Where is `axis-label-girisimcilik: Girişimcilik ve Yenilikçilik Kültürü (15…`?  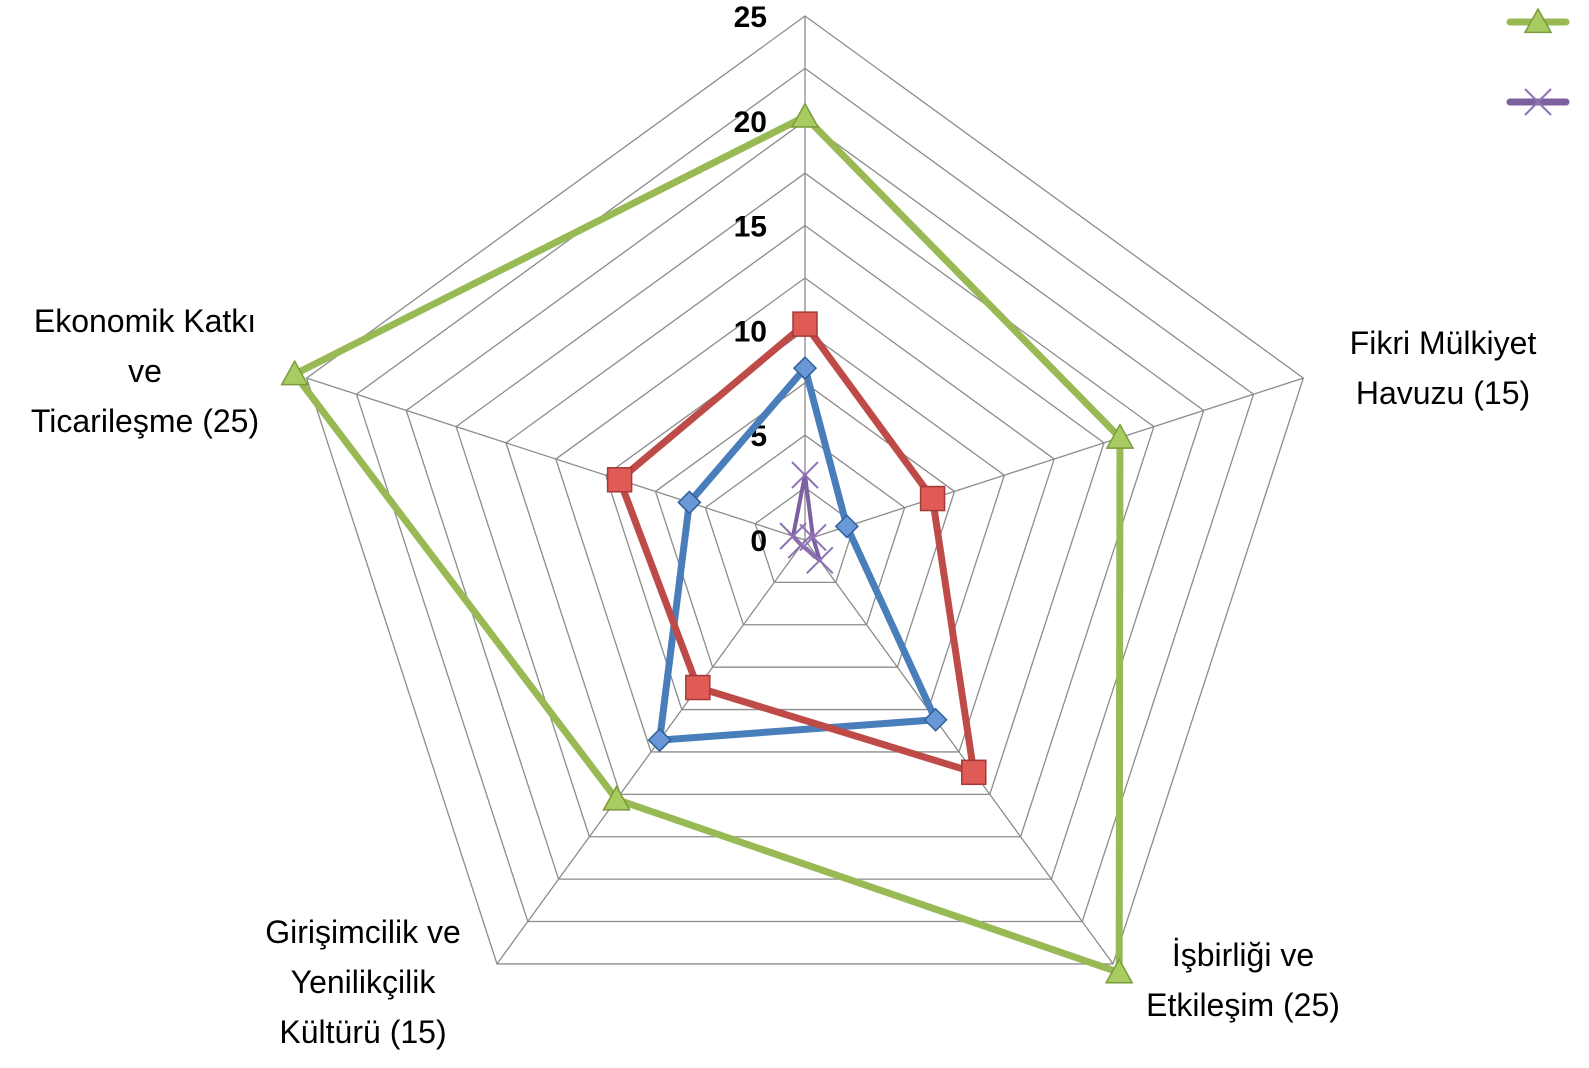
axis-label-girisimcilik: Girişimcilik ve Yenilikçilik Kültürü (15… is located at coordinates (363, 982).